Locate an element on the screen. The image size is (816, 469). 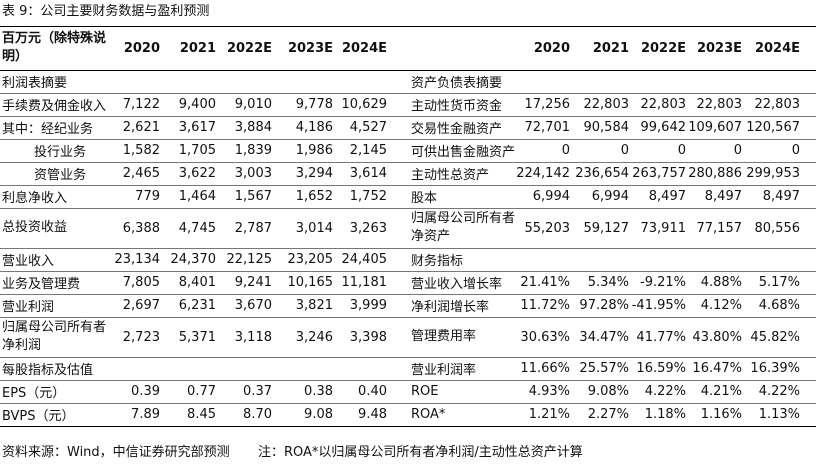
left-value-cell: 4,186 is located at coordinates (314, 127).